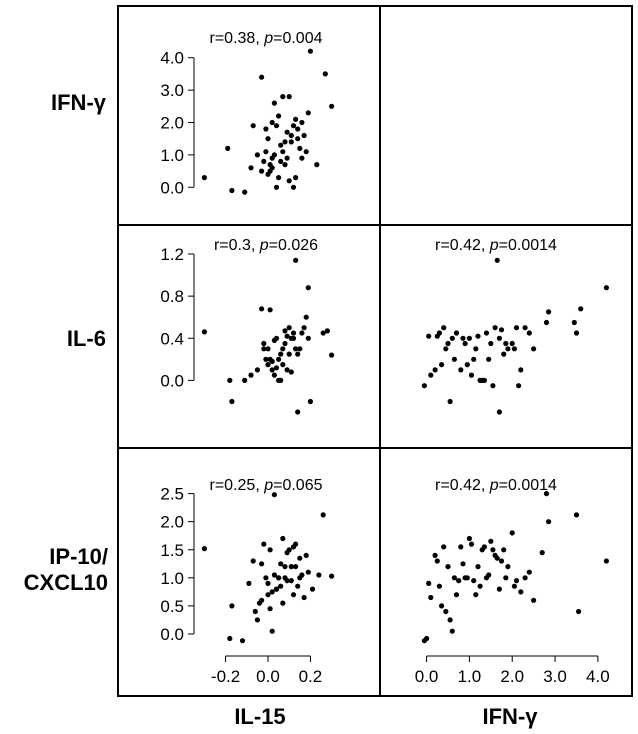  I want to click on correlation-annotation: r=0.25, p=0.065, so click(266, 485).